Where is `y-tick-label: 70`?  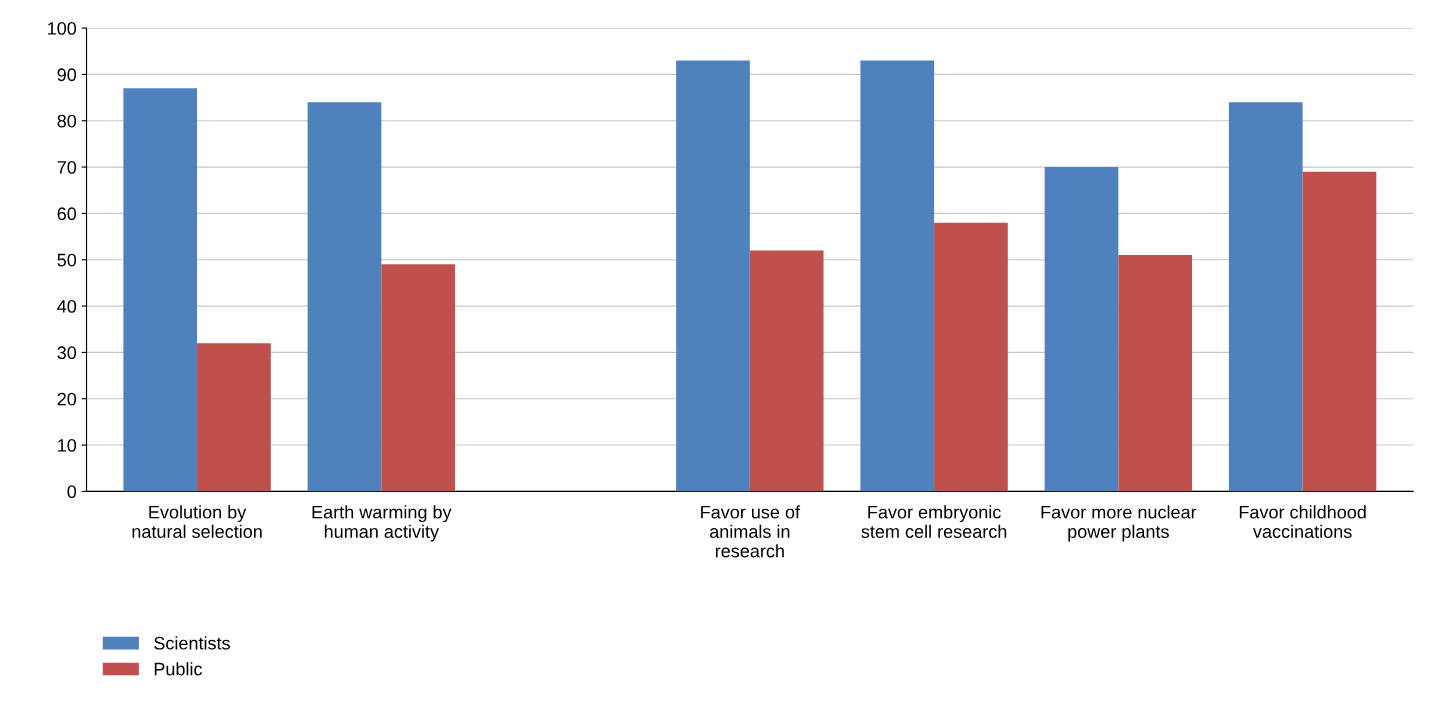 y-tick-label: 70 is located at coordinates (67, 167).